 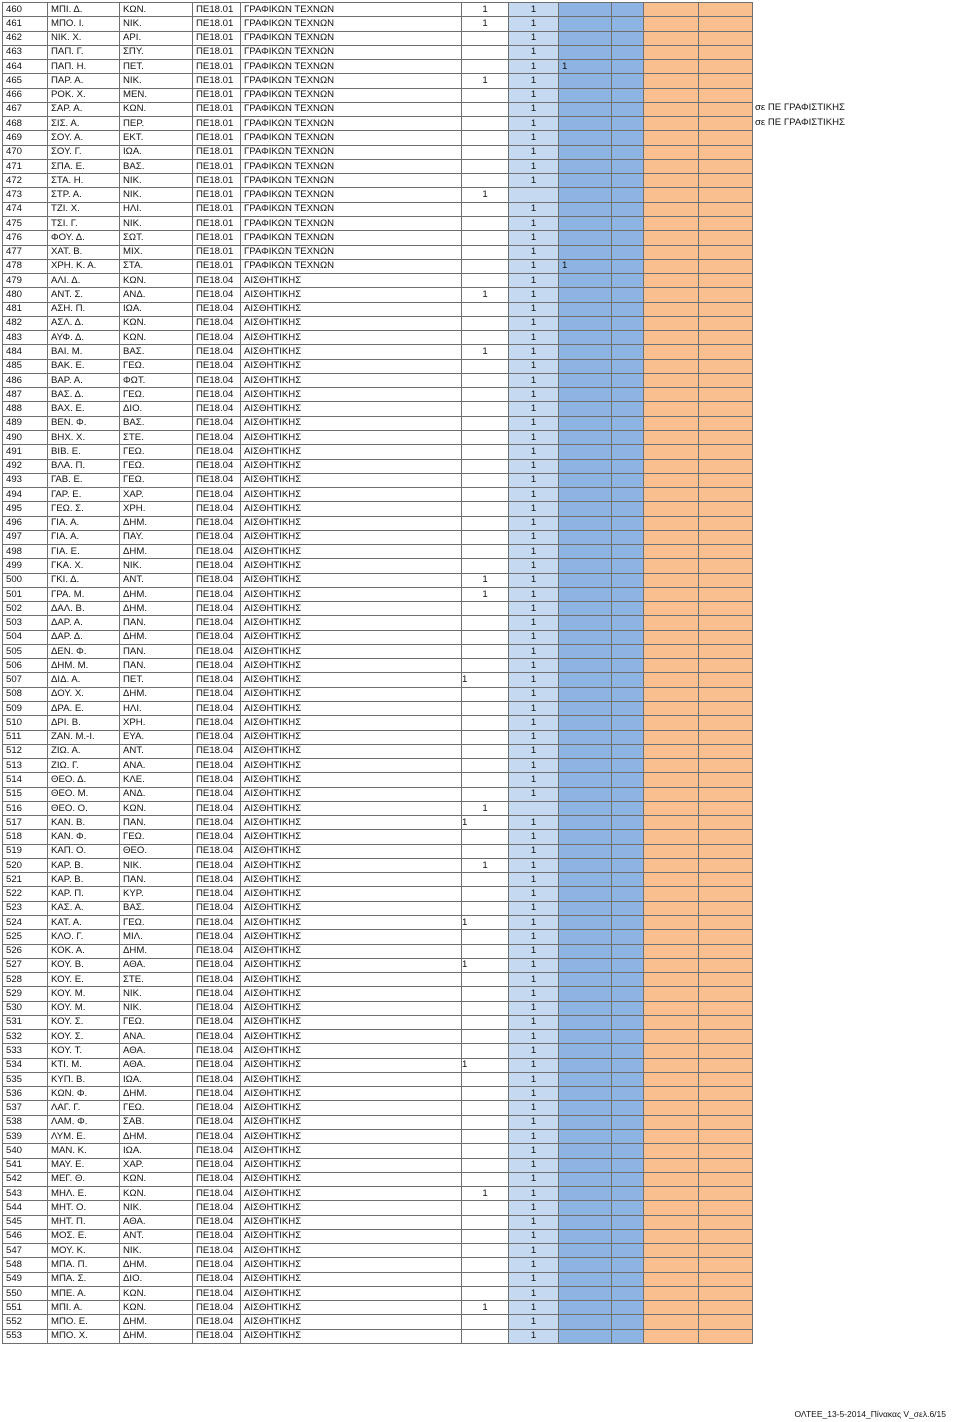 I want to click on table-row: 520 ΚΑΡ. Β. ΝΙΚ. ΠΕ18.04 ΑΙΣΘΗΤΙΚΗΣ 1 1, so click(x=377, y=865).